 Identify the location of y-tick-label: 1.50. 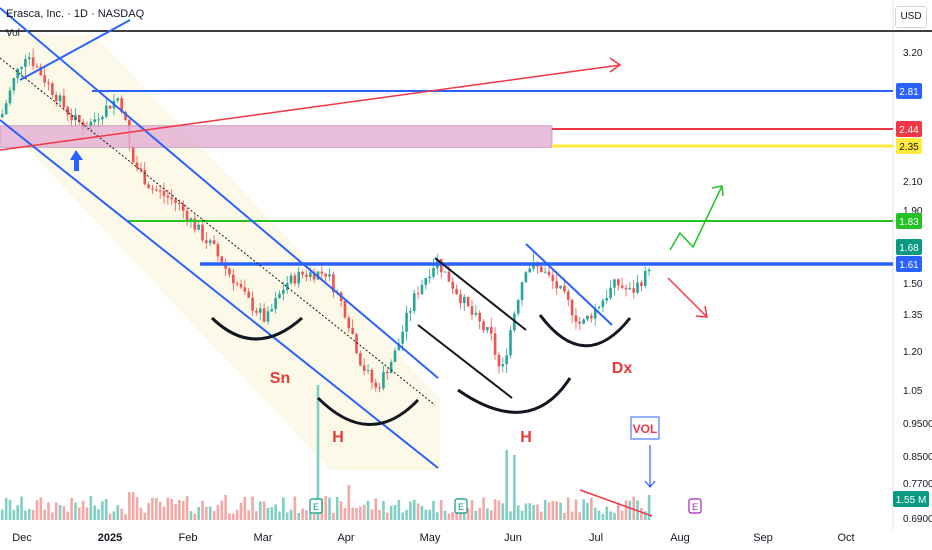
(913, 284).